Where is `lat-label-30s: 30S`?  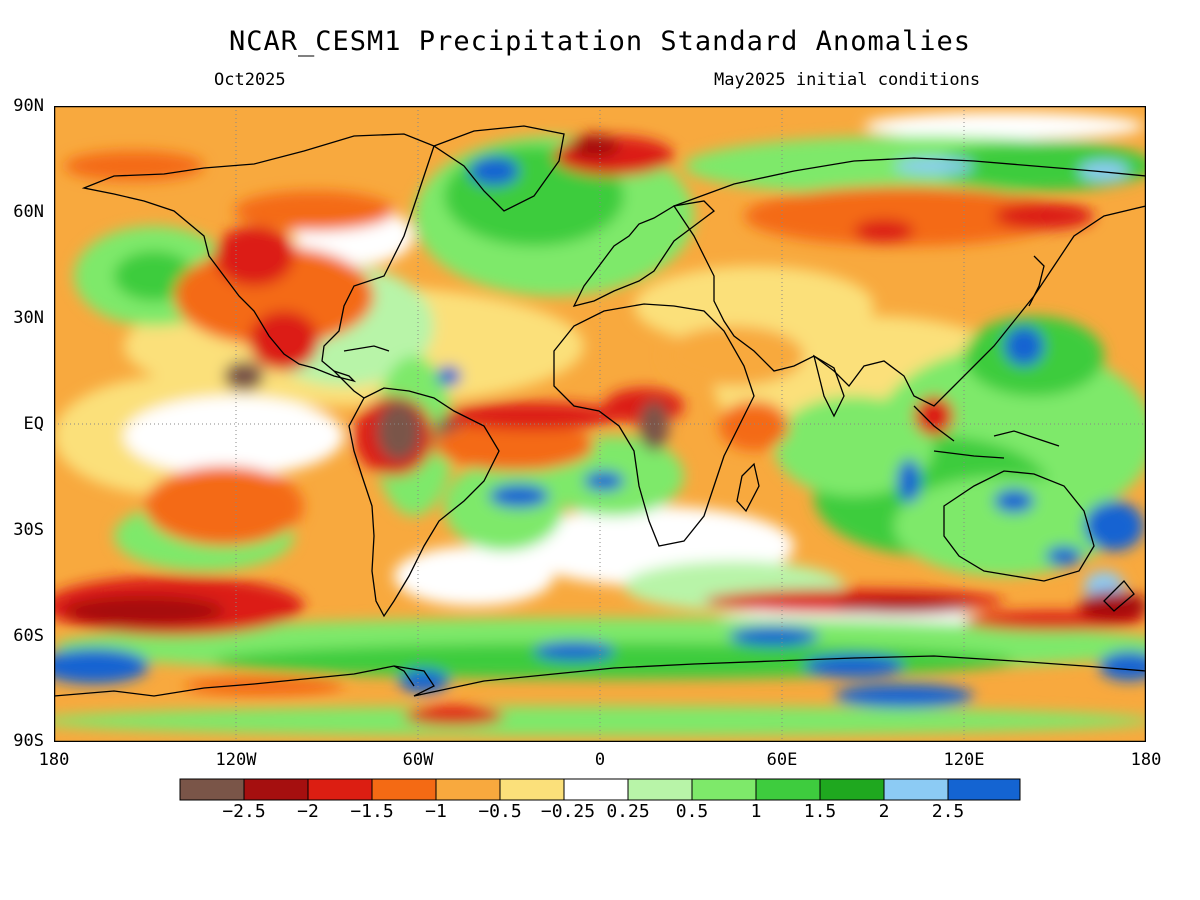 lat-label-30s: 30S is located at coordinates (28, 530).